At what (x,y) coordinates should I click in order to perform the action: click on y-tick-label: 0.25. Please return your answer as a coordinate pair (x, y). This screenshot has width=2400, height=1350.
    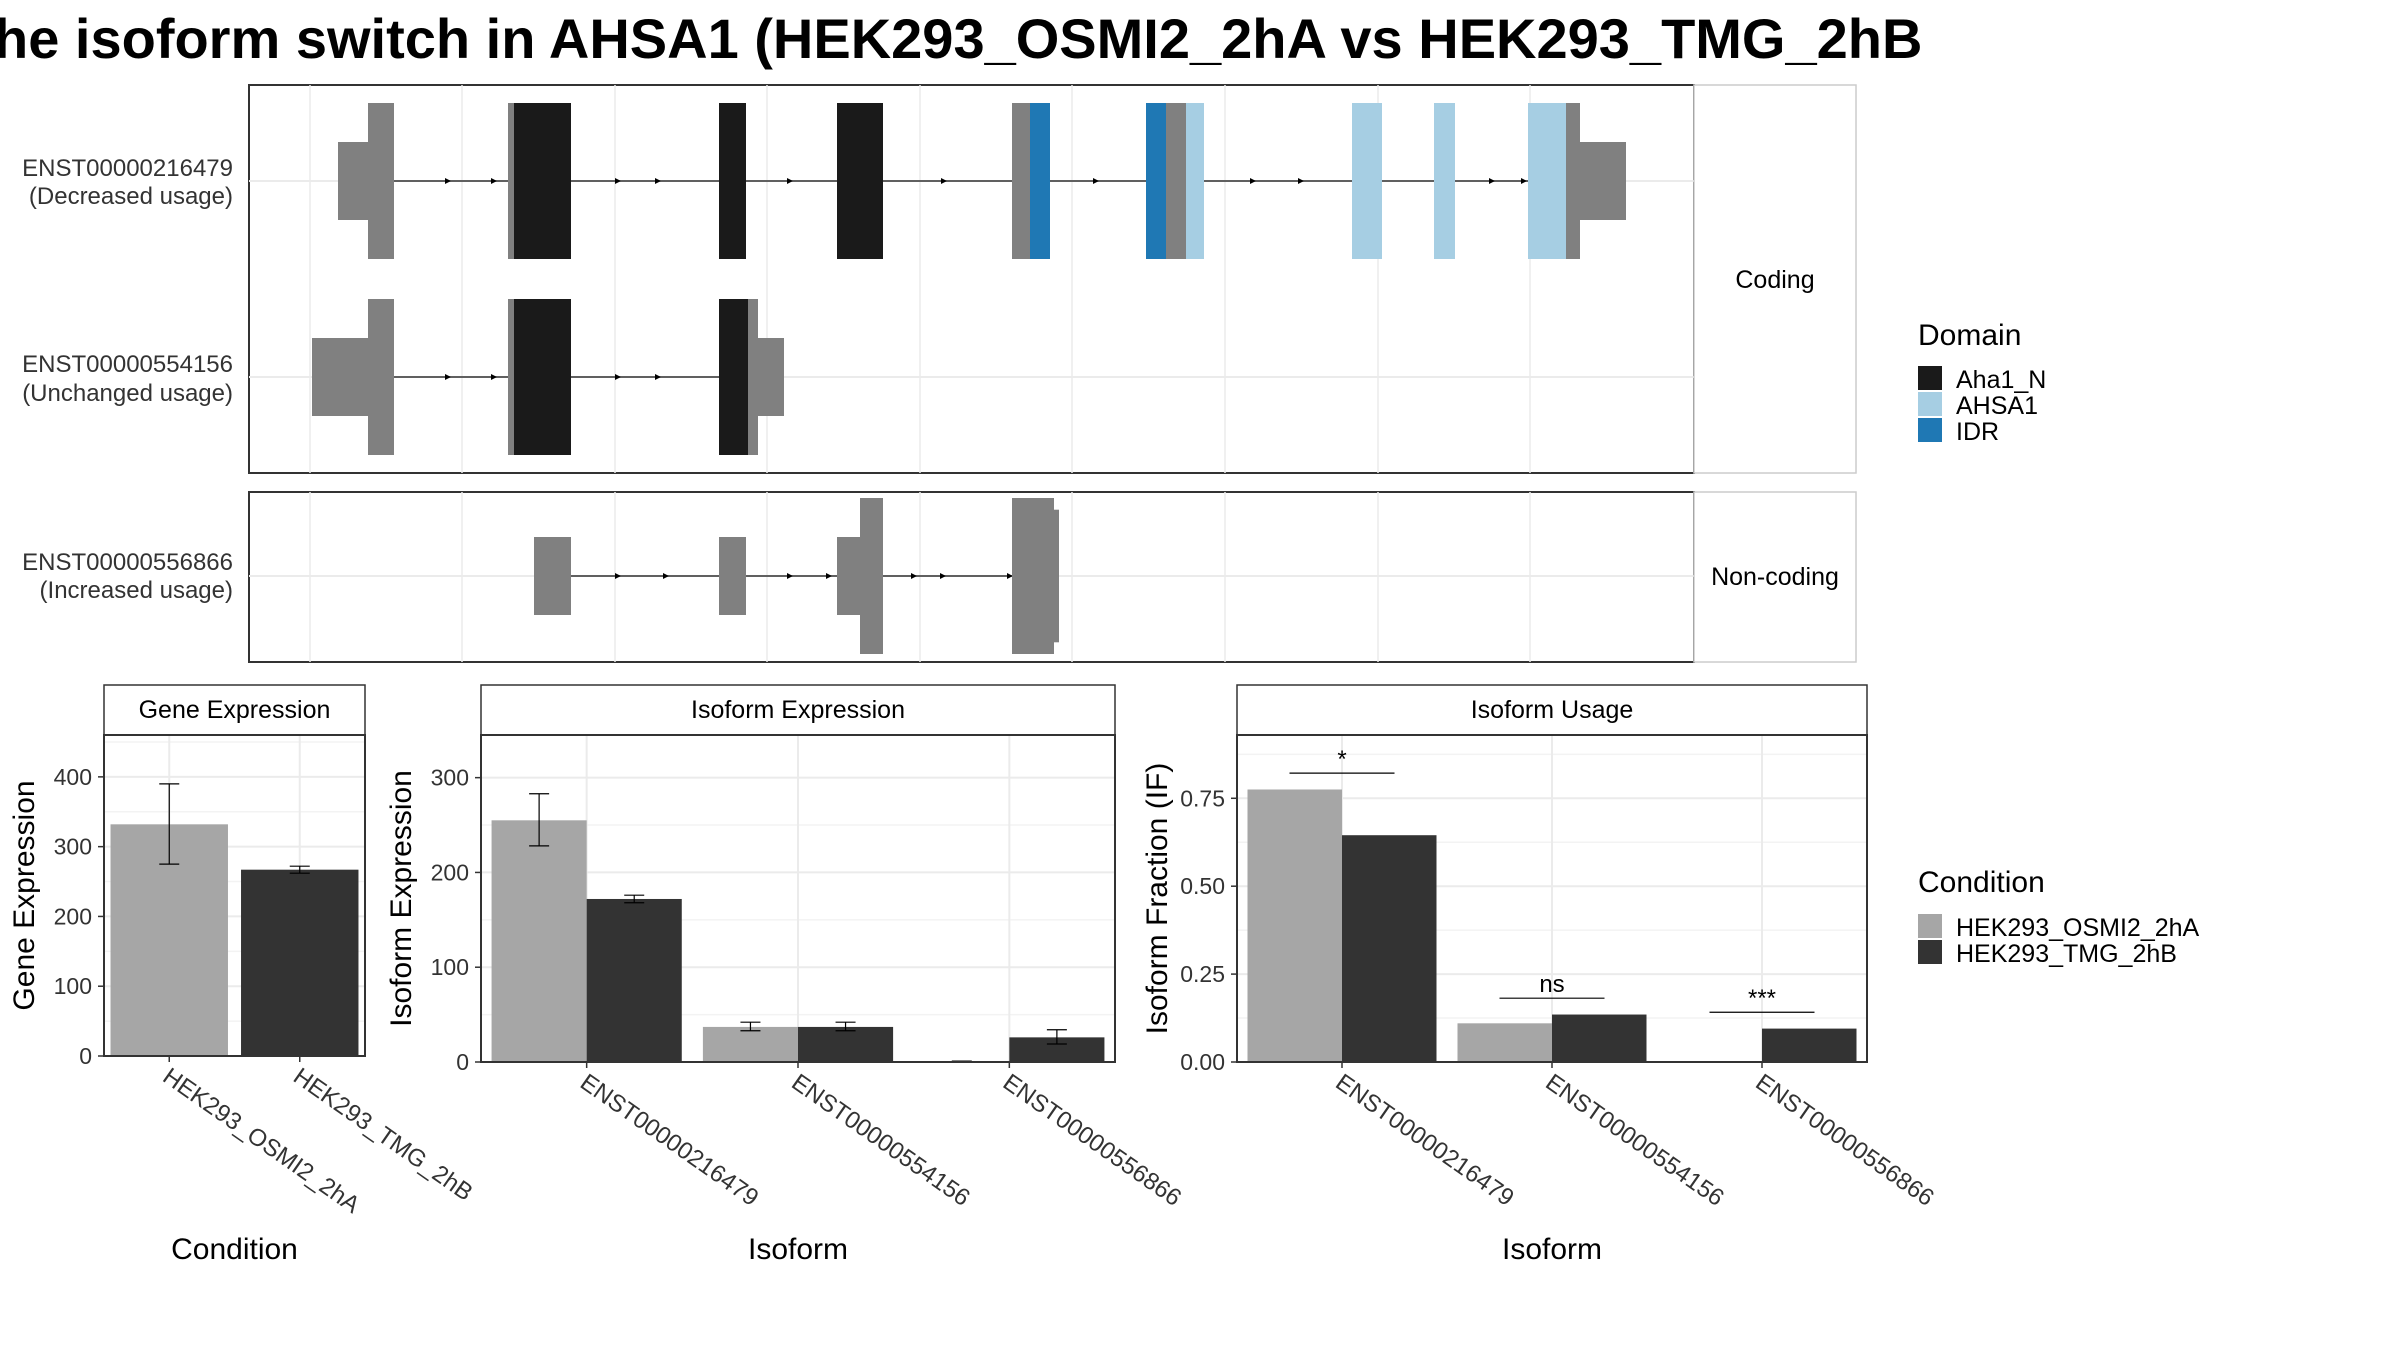
    Looking at the image, I should click on (1202, 974).